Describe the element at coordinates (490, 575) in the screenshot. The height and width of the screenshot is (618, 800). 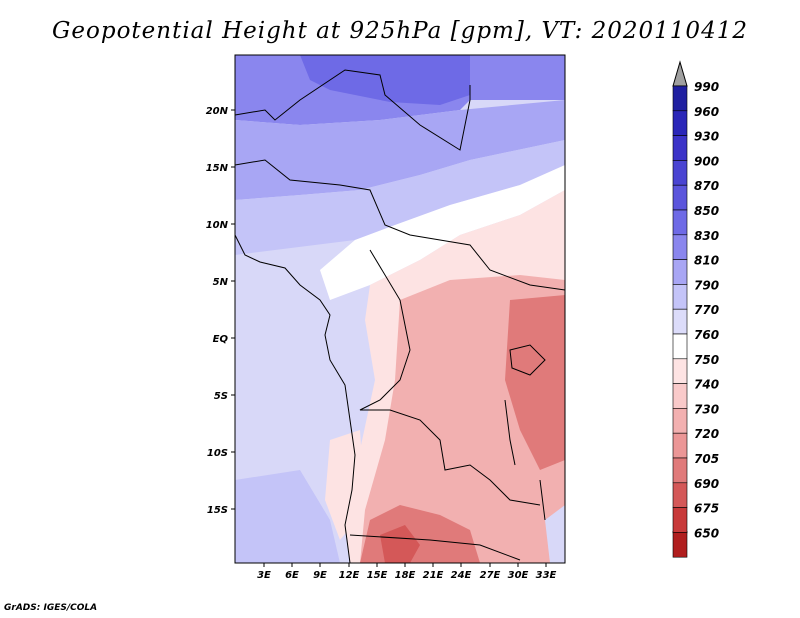
I see `lon-label: 27E` at that location.